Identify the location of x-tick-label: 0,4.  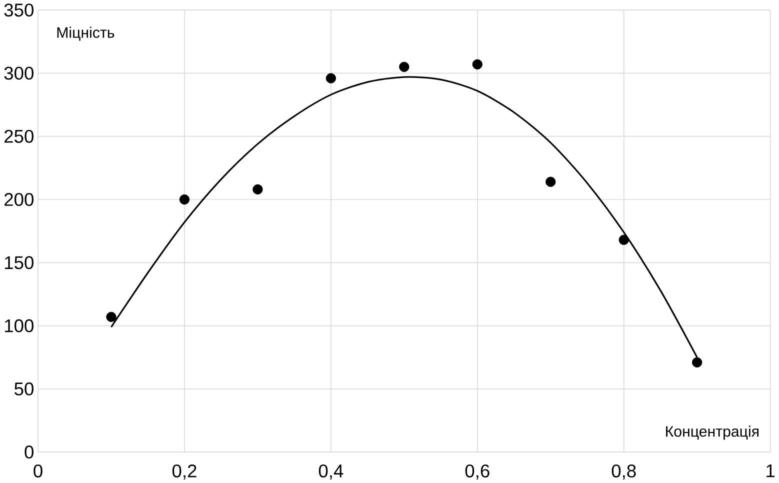
(331, 472).